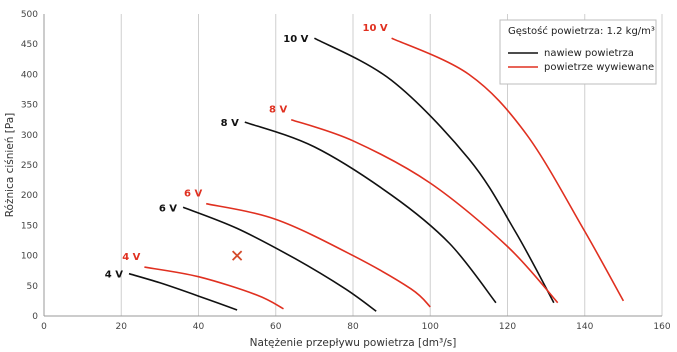  What do you see at coordinates (29, 196) in the screenshot?
I see `y-tick-label-4: 200` at bounding box center [29, 196].